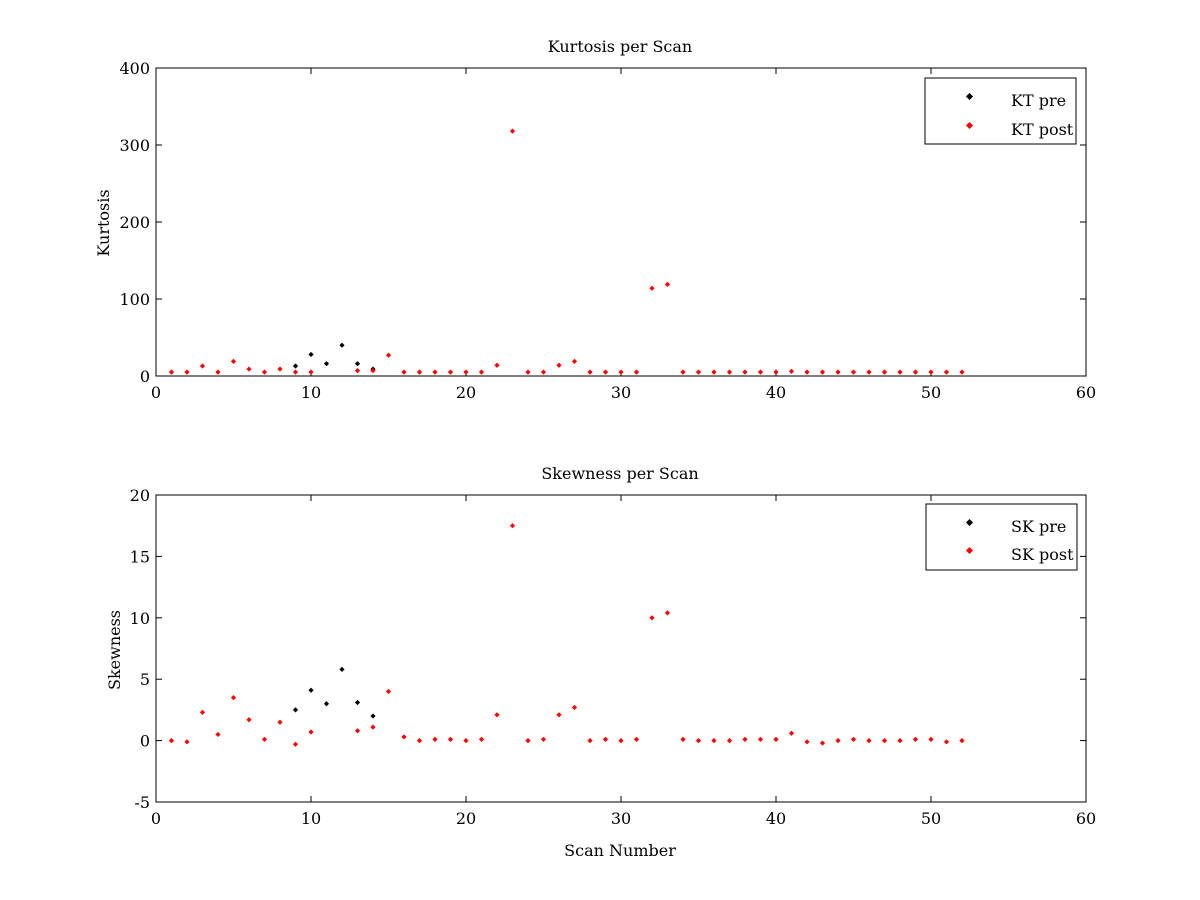  Describe the element at coordinates (145, 376) in the screenshot. I see `kurtosis-y-tick-label: 0` at that location.